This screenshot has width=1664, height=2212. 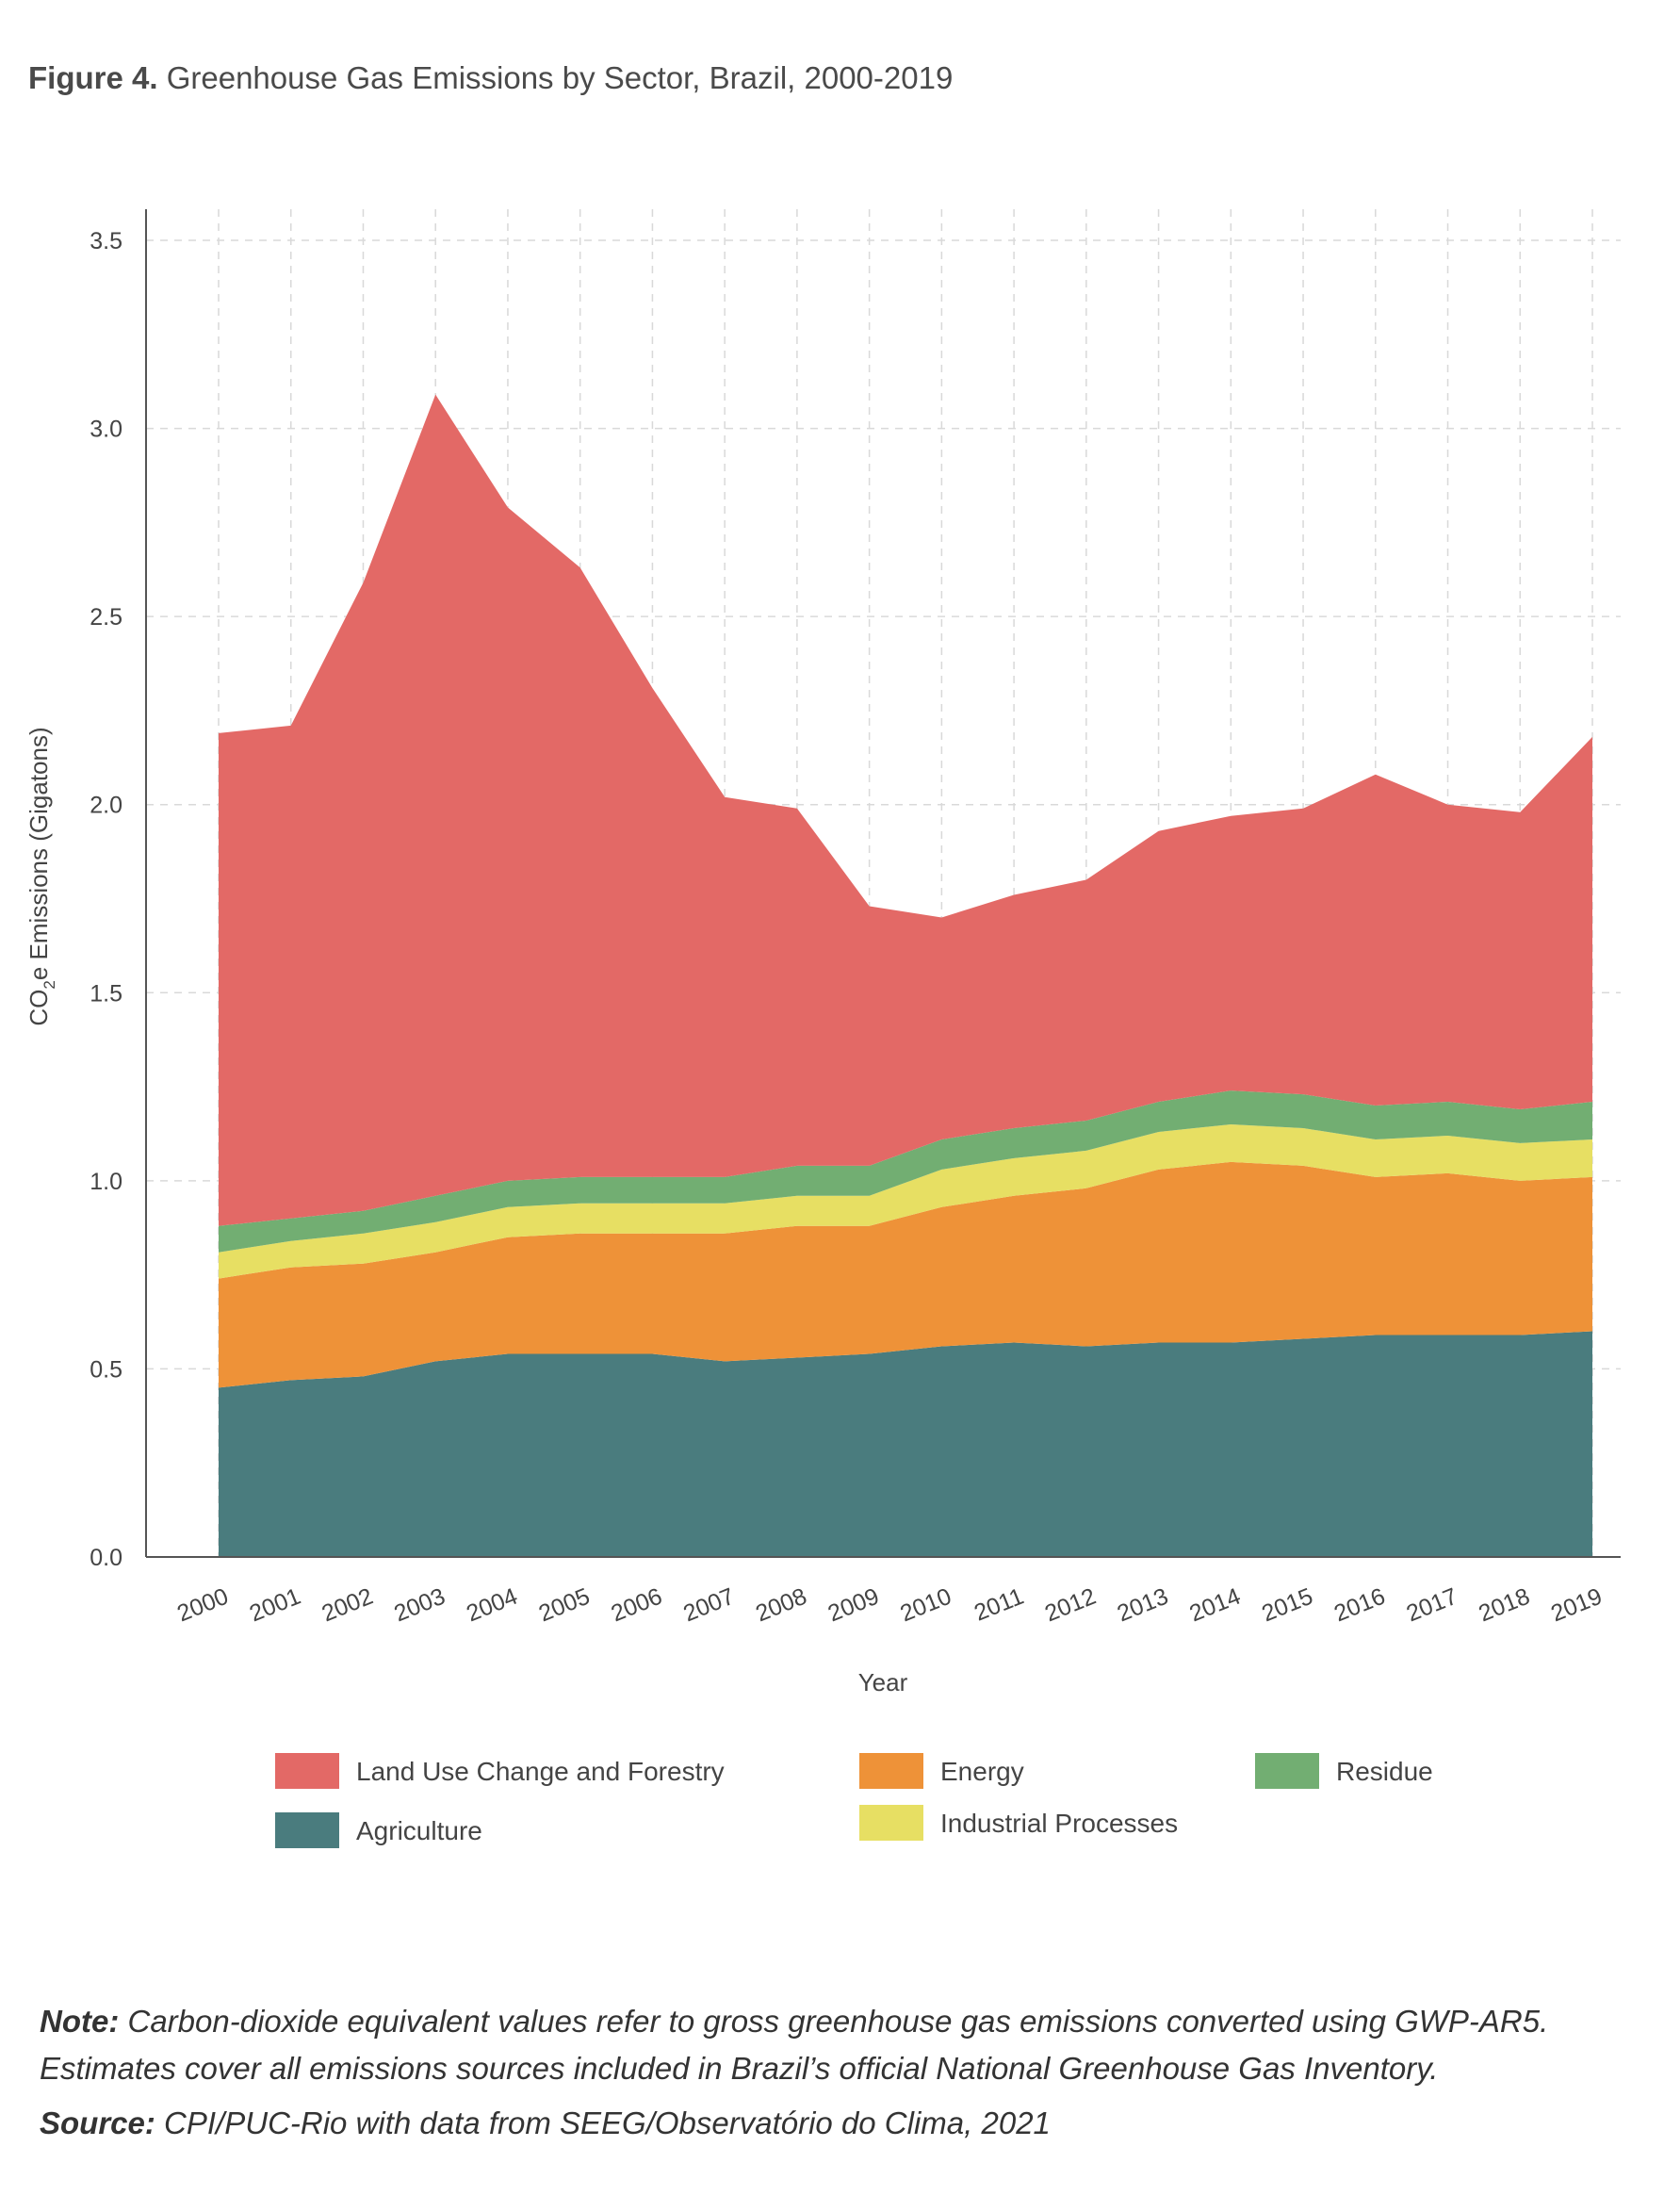 I want to click on x-tick-label: 2011, so click(x=999, y=1605).